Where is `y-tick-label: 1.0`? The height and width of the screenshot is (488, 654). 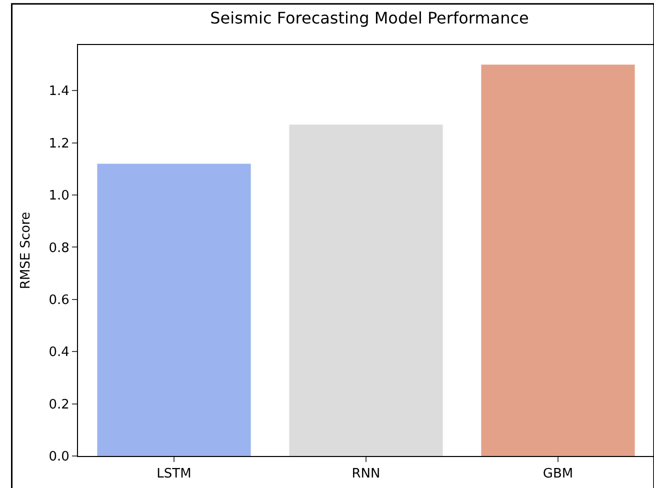
y-tick-label: 1.0 is located at coordinates (59, 196).